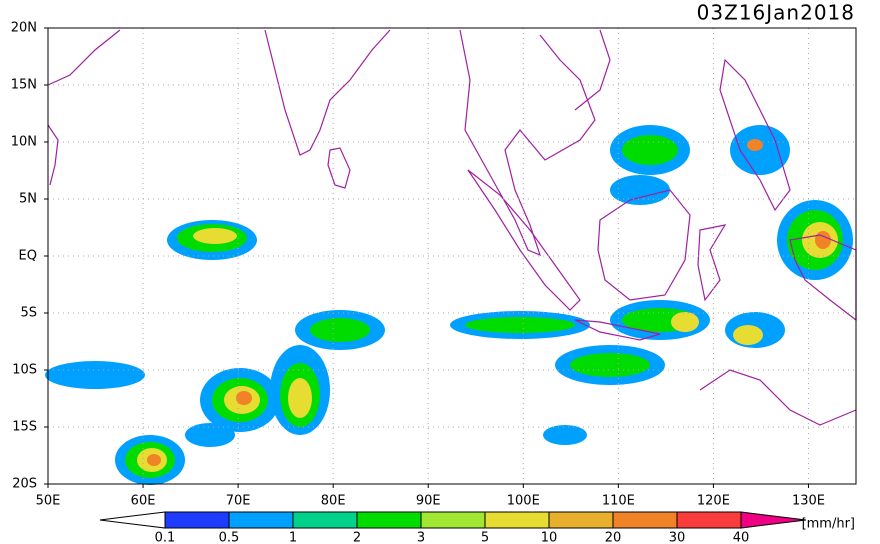 The image size is (880, 544). What do you see at coordinates (773, 520) in the screenshot?
I see `colorbar-high-triangle` at bounding box center [773, 520].